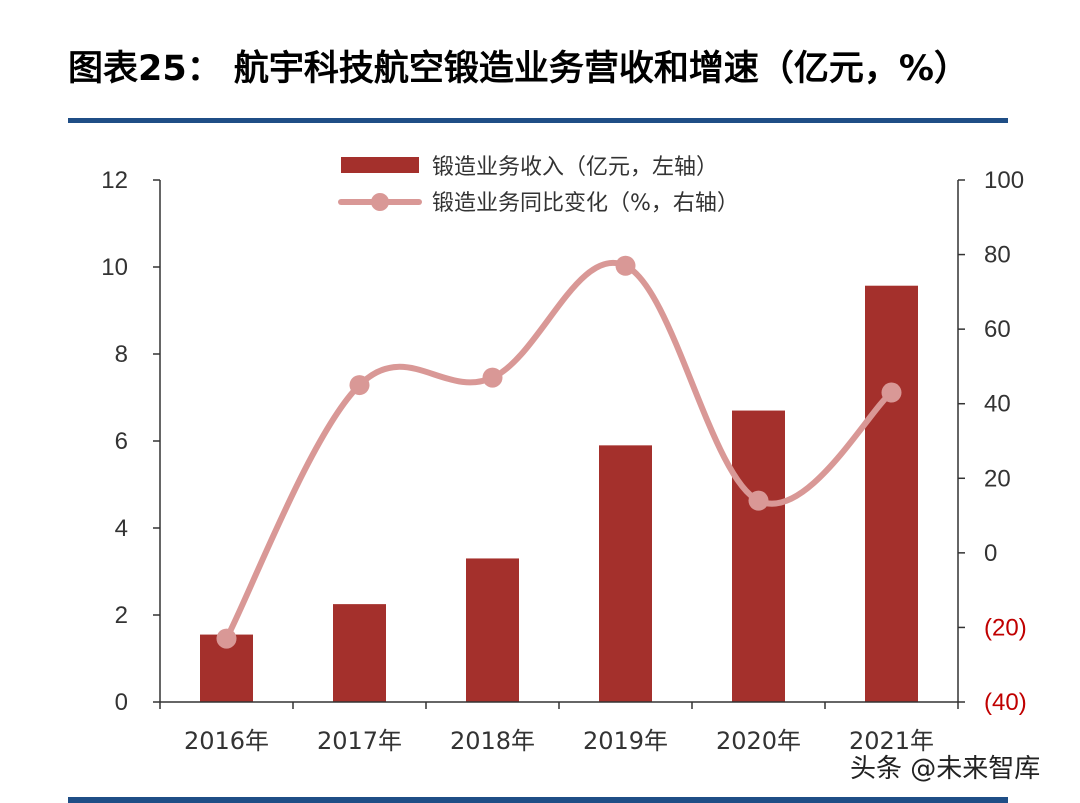 This screenshot has width=1080, height=803. Describe the element at coordinates (1005, 702) in the screenshot. I see `right-axis-tick-label: (40)` at that location.